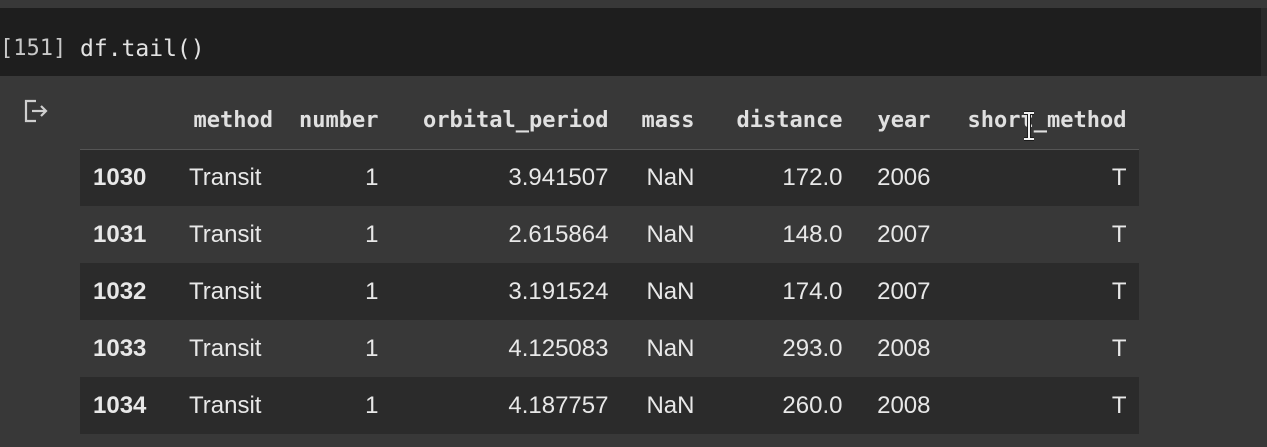 The width and height of the screenshot is (1267, 447). I want to click on column-header-short-method: short_method, so click(1041, 121).